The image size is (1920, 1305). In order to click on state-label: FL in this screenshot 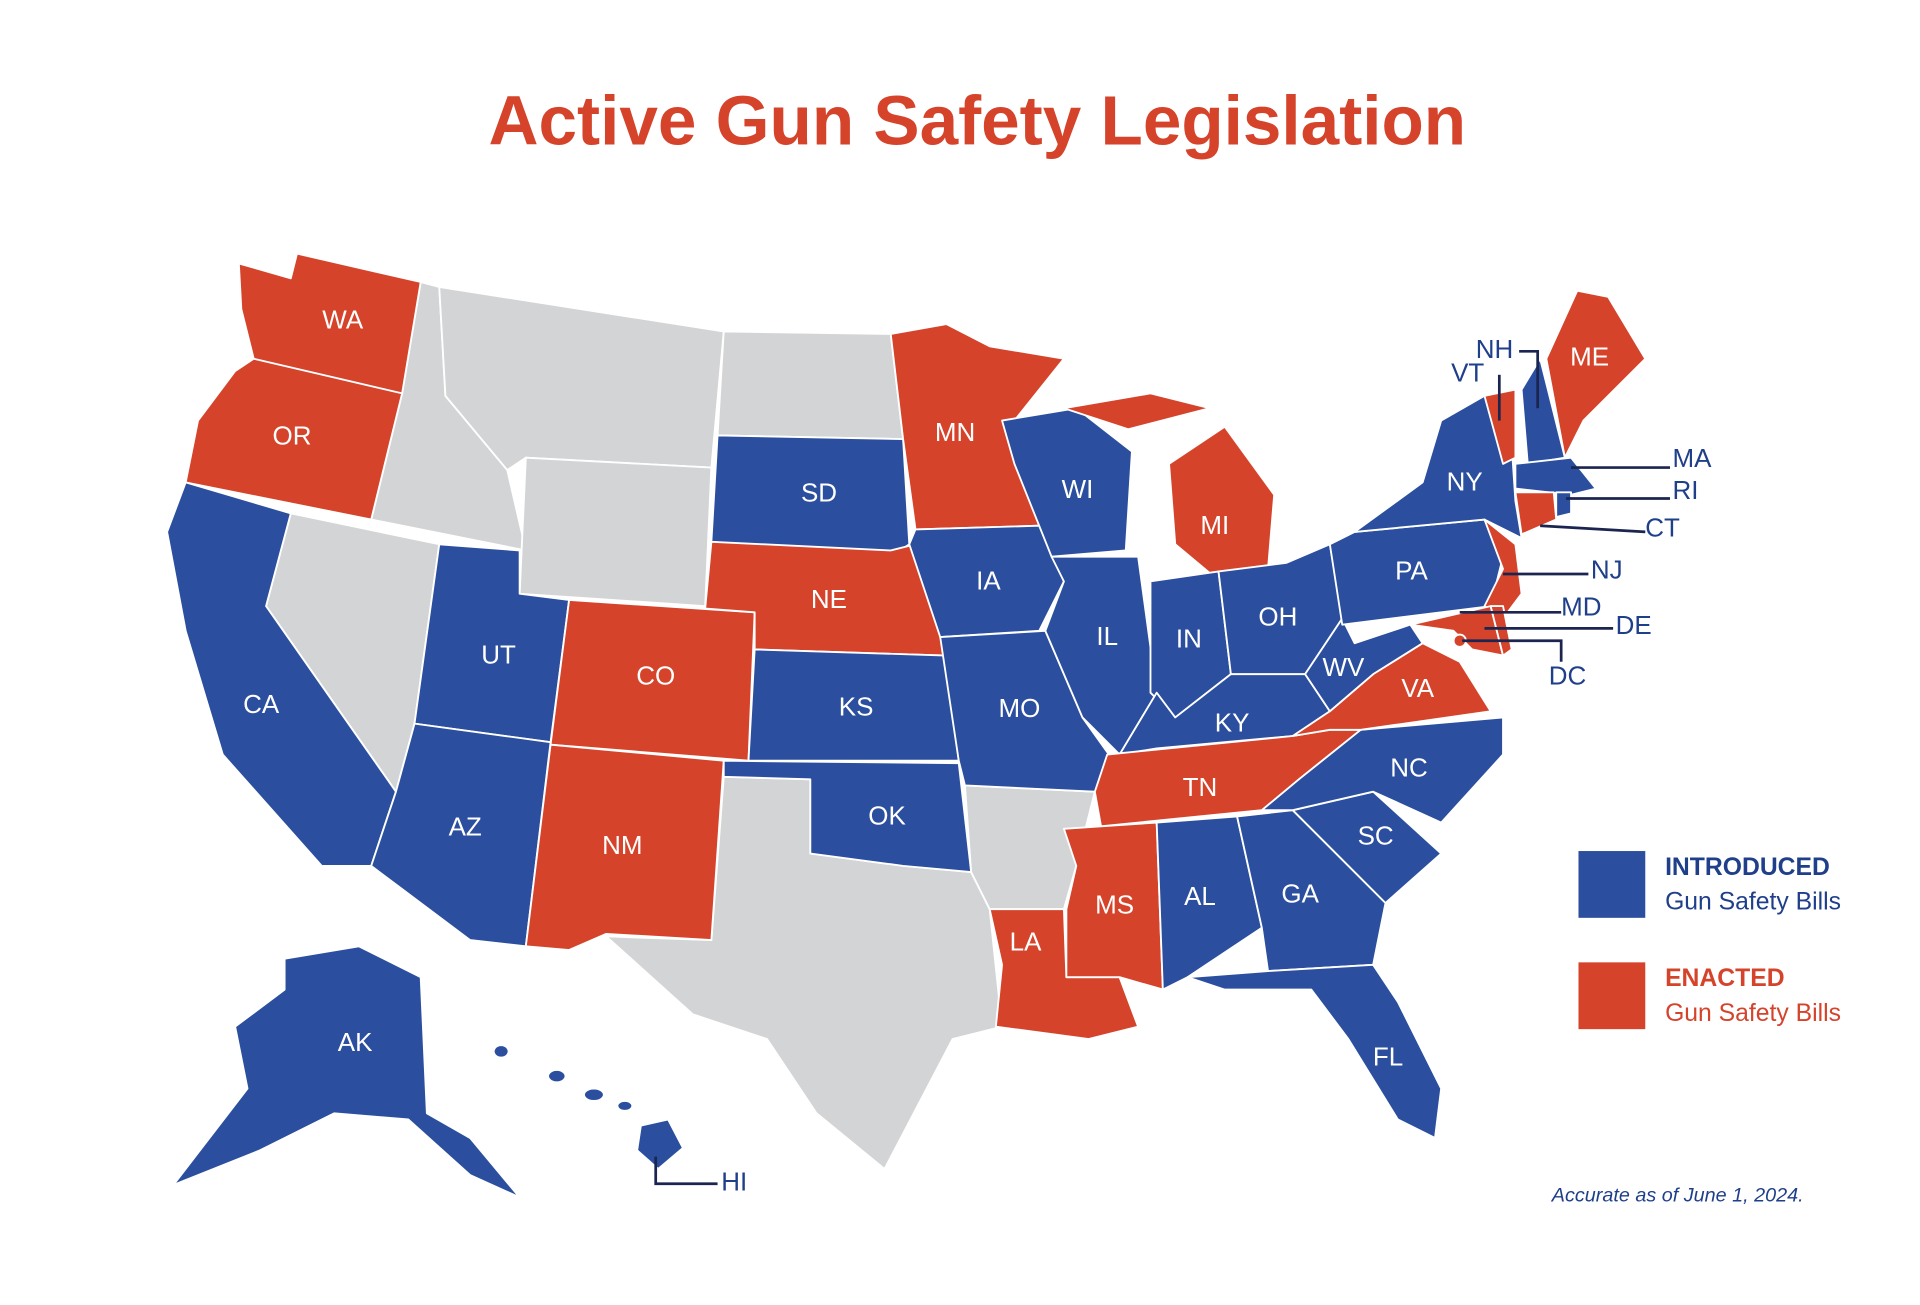, I will do `click(1388, 1057)`.